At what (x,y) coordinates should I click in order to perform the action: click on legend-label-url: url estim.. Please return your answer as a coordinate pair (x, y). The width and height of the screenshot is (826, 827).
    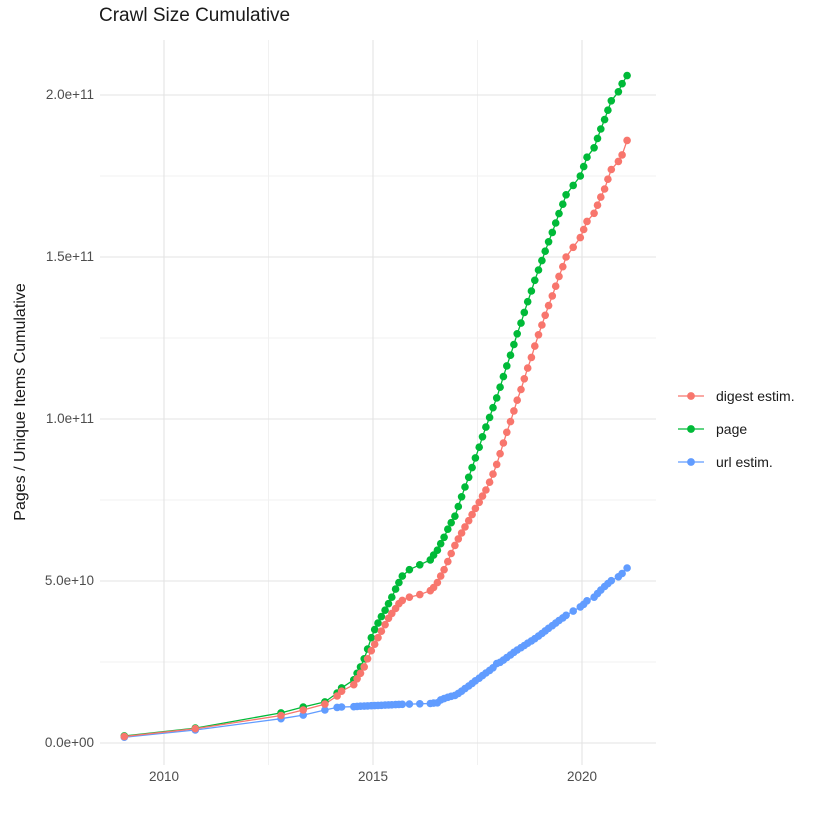
    Looking at the image, I should click on (744, 461).